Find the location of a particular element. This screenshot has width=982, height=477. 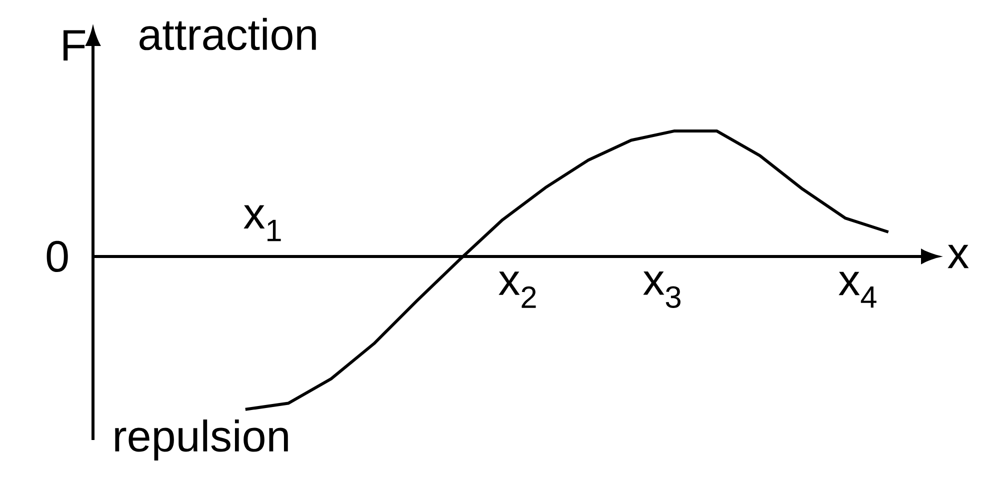

annotation: x$_{2}$ is located at coordinates (517, 290).